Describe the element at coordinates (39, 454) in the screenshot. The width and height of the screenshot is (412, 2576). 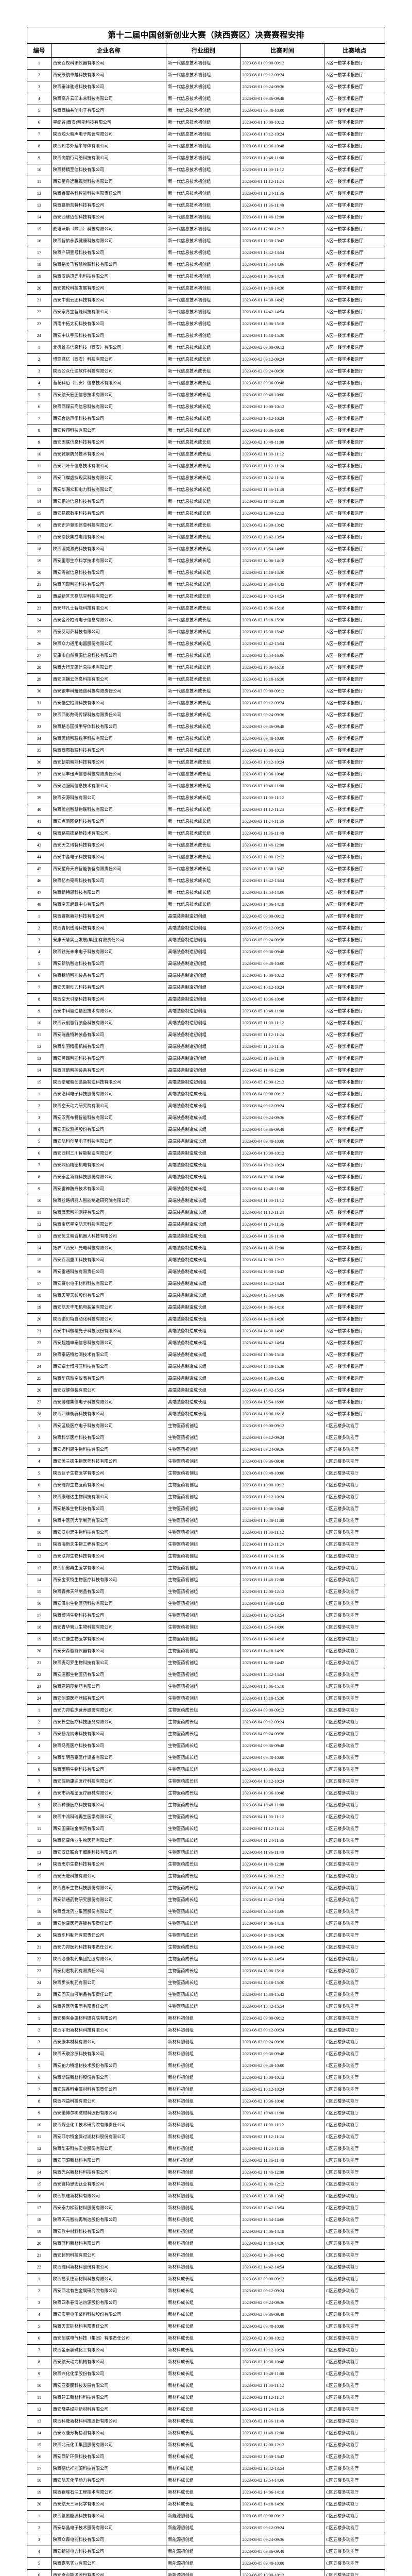
I see `cell-no: 10` at that location.